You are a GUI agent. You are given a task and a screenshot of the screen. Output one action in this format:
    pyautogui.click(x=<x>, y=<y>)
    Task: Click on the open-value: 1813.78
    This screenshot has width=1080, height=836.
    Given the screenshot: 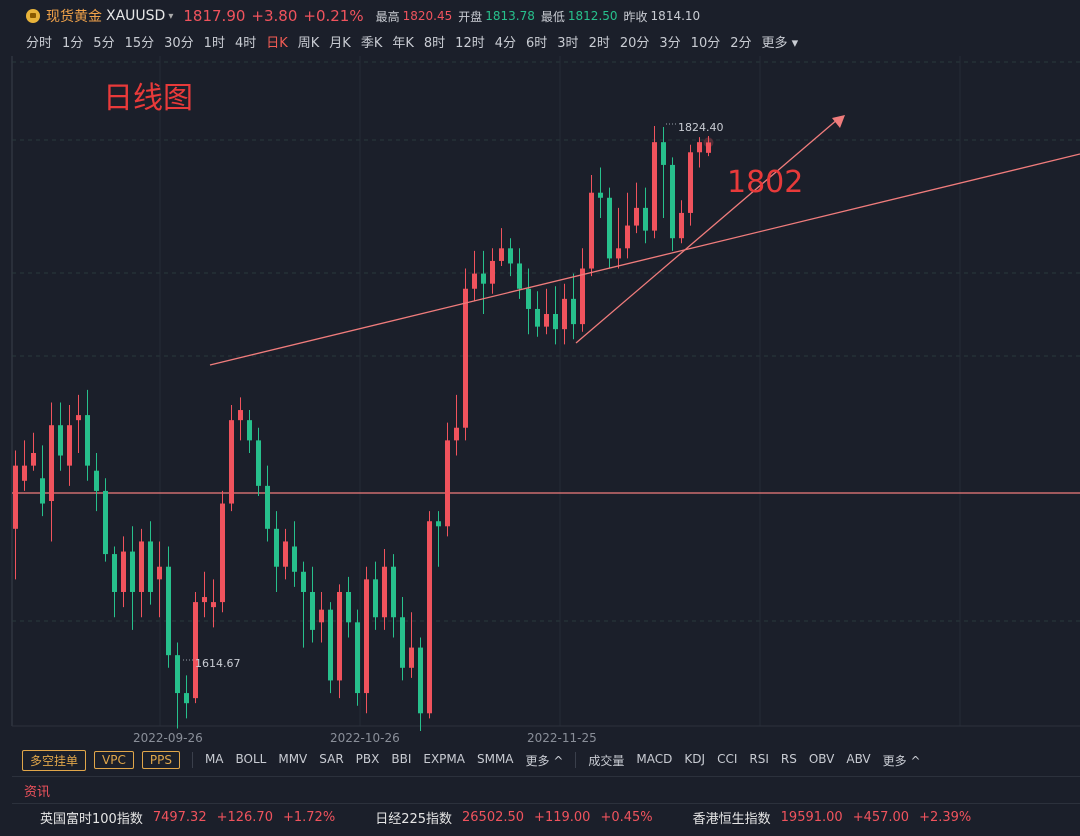 What is the action you would take?
    pyautogui.click(x=510, y=16)
    